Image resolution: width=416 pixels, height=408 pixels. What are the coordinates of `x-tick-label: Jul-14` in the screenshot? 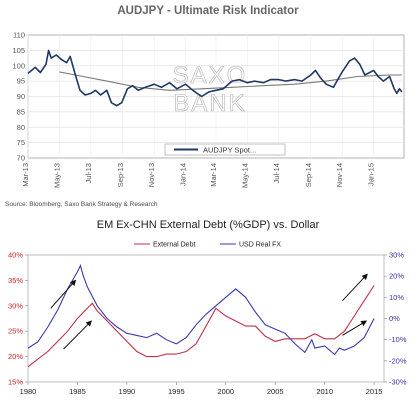 It's located at (276, 173).